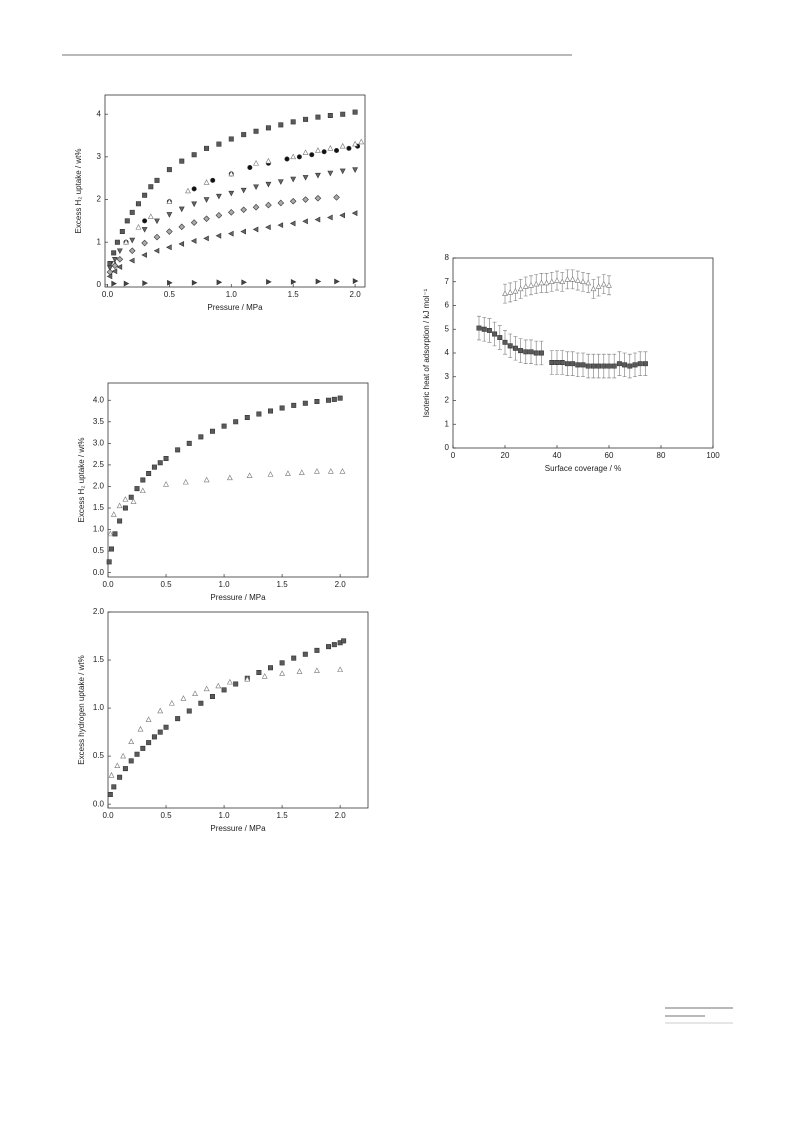  I want to click on x-tick-label: 0.0, so click(108, 584).